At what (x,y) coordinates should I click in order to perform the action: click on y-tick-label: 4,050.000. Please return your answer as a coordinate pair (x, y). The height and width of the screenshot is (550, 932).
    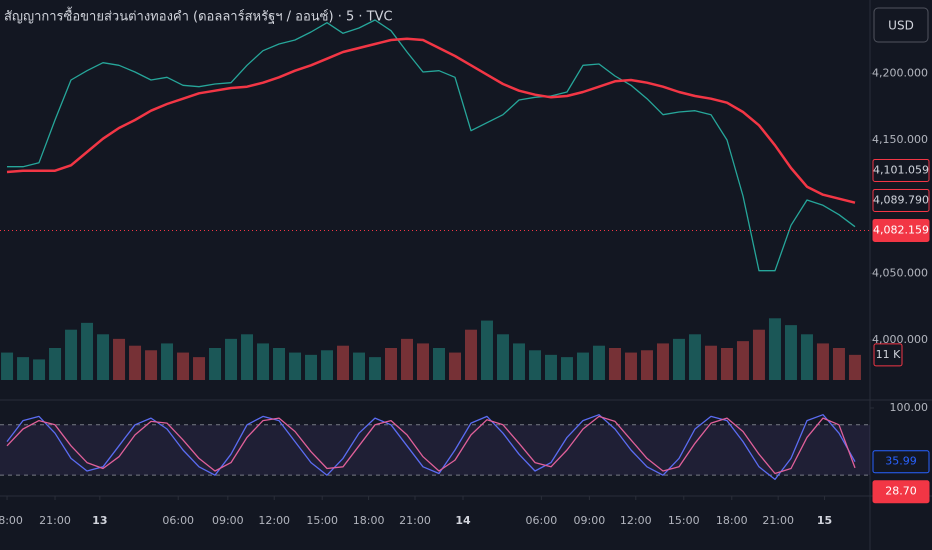
    Looking at the image, I should click on (900, 272).